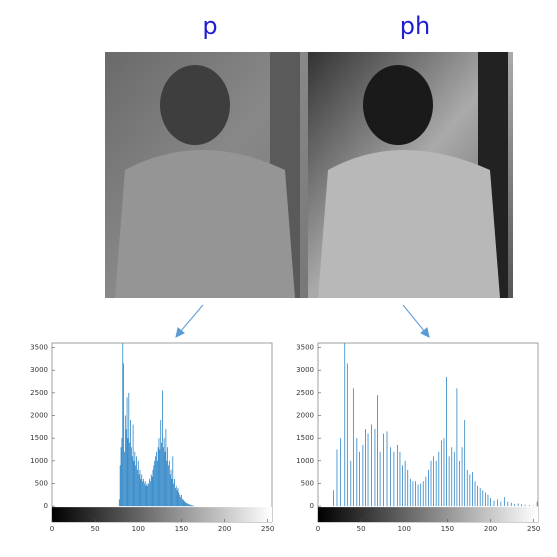  What do you see at coordinates (428, 514) in the screenshot?
I see `colorbar` at bounding box center [428, 514].